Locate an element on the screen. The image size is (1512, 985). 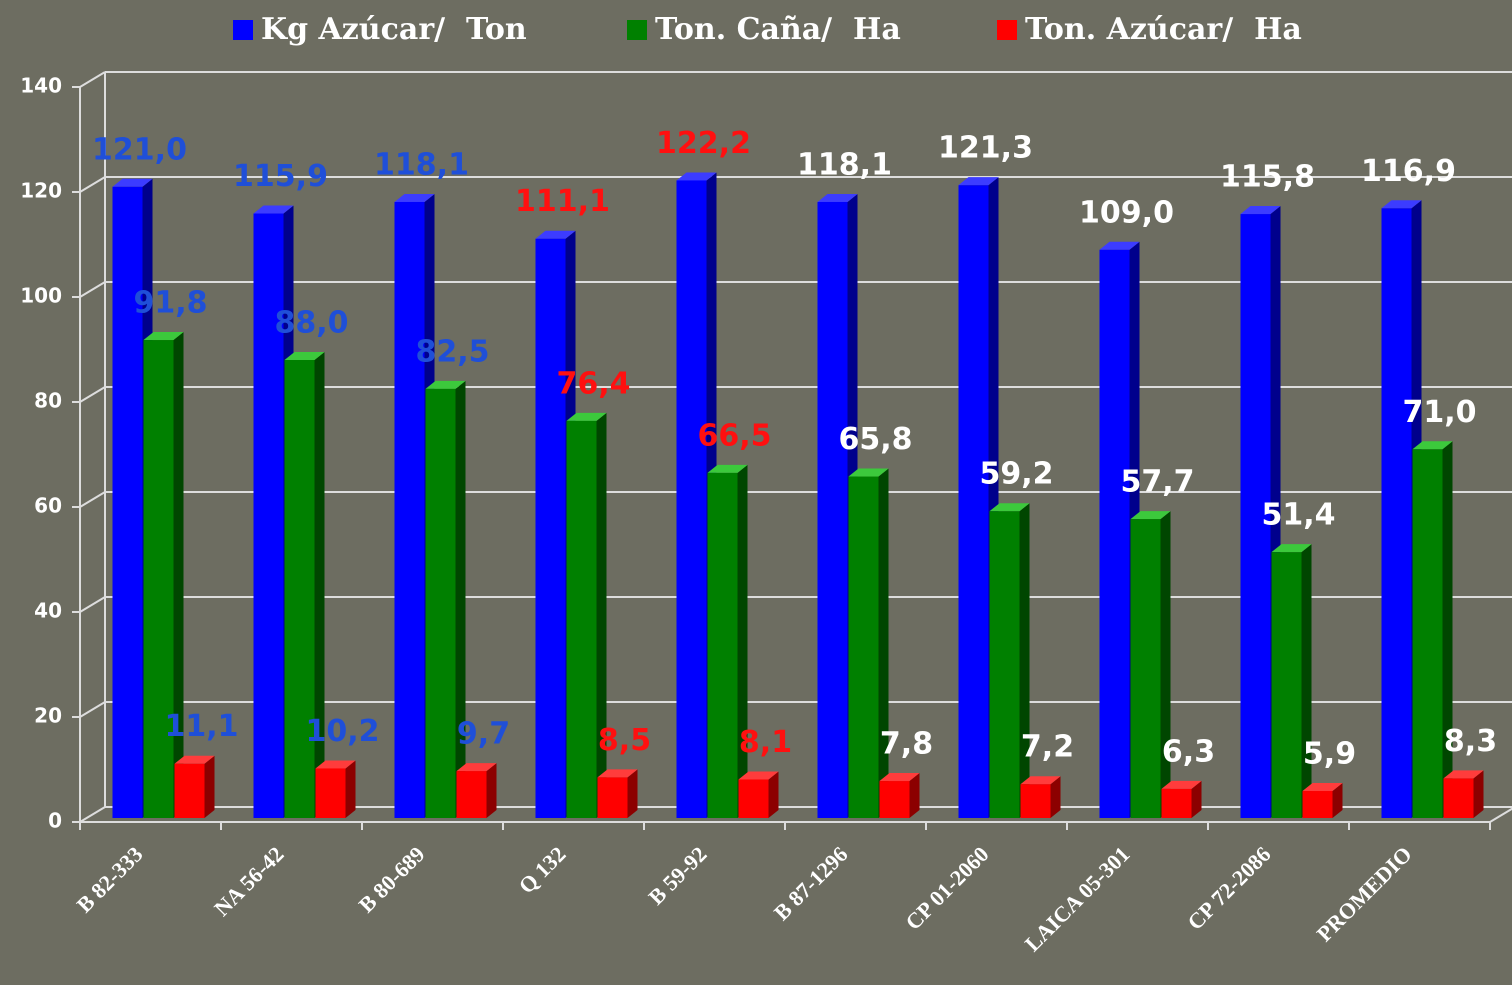
value-label: 5,9 is located at coordinates (1329, 754).